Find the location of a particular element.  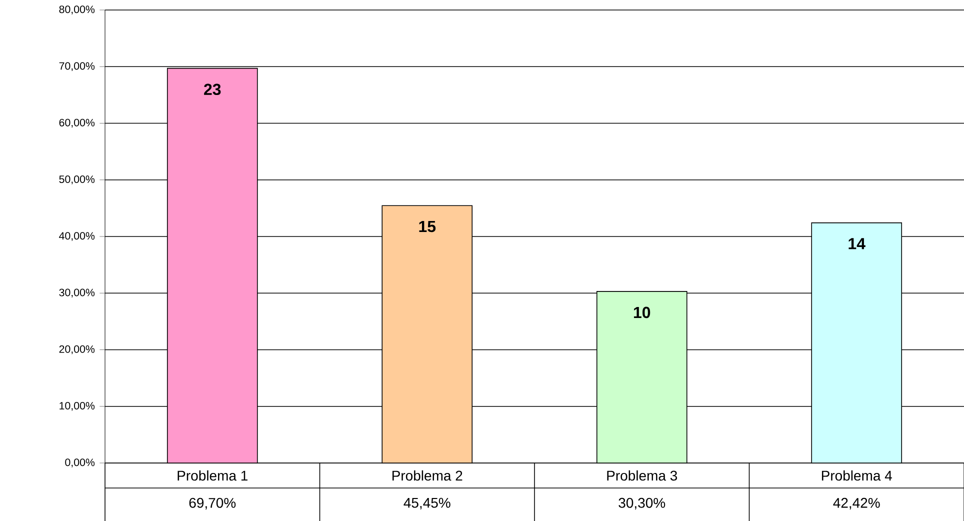

data-label: 42,42% is located at coordinates (856, 504).